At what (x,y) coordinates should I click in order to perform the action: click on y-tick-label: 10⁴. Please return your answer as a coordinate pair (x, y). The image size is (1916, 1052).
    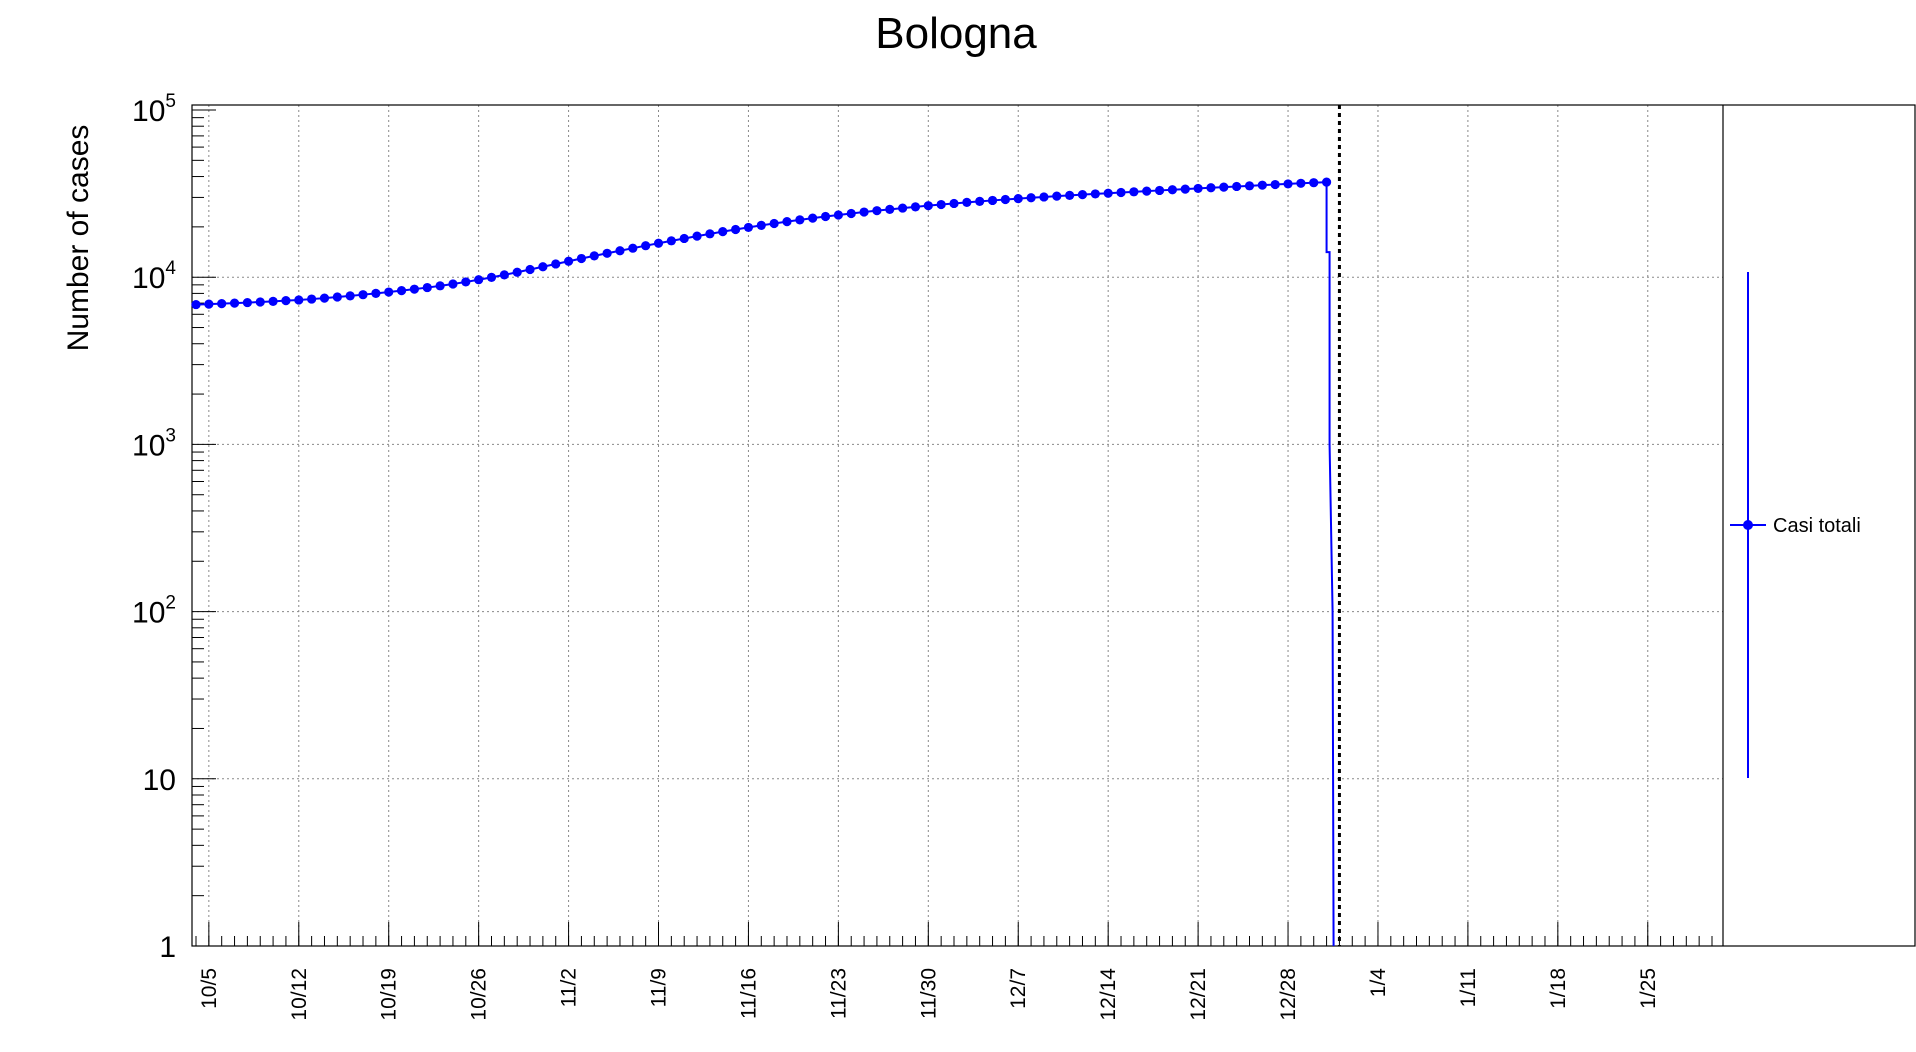
    Looking at the image, I should click on (154, 276).